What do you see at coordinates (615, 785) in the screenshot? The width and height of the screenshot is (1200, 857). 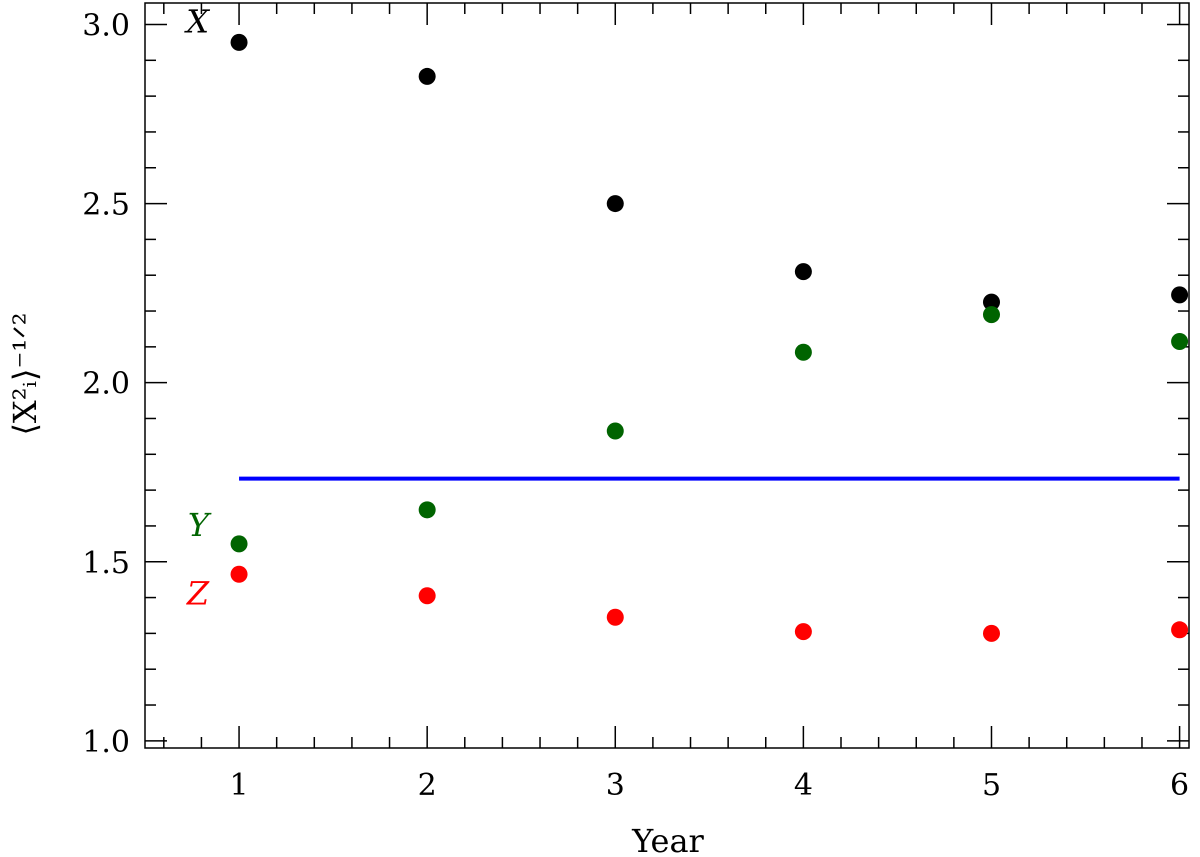 I see `x-tick-label: 3` at bounding box center [615, 785].